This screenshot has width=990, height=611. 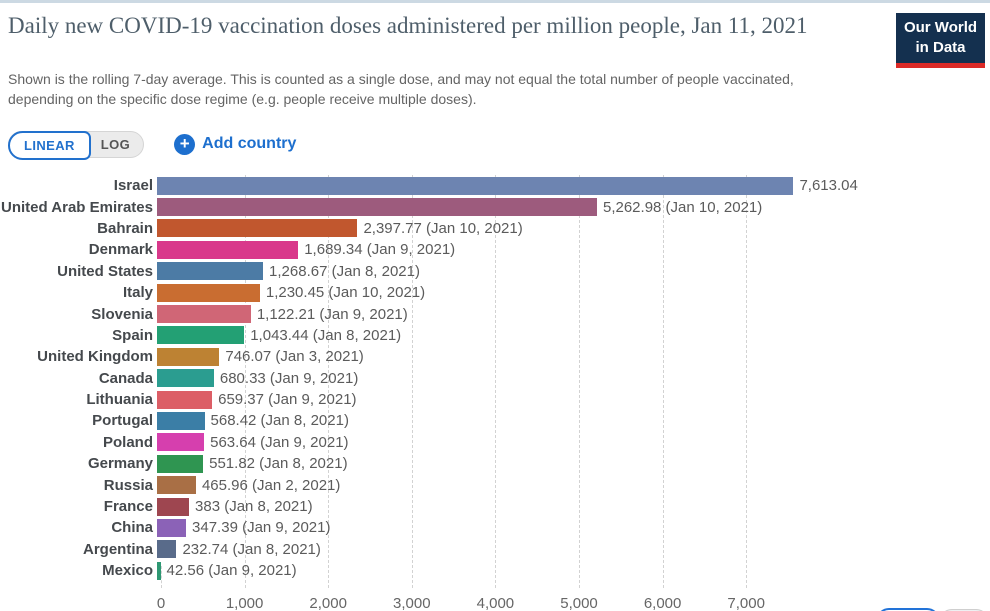 I want to click on bar-row: United States 1,268.67 (Jan 8, 2021), so click(x=495, y=271).